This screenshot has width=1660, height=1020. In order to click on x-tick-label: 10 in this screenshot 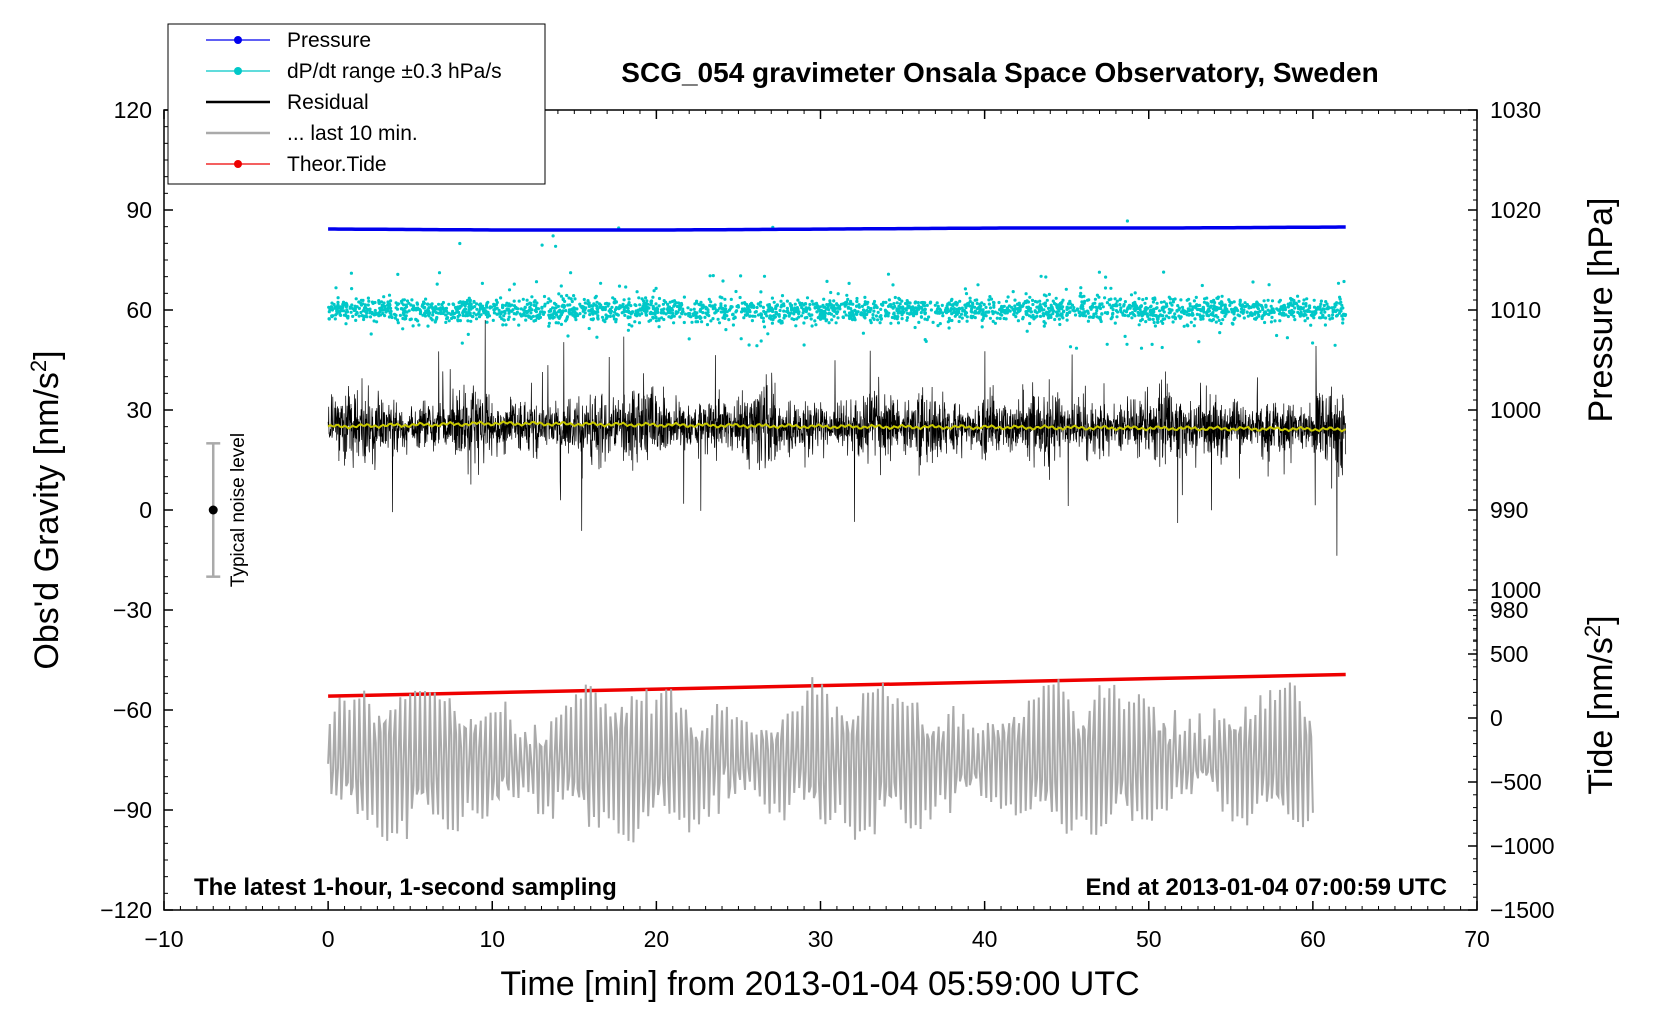, I will do `click(492, 939)`.